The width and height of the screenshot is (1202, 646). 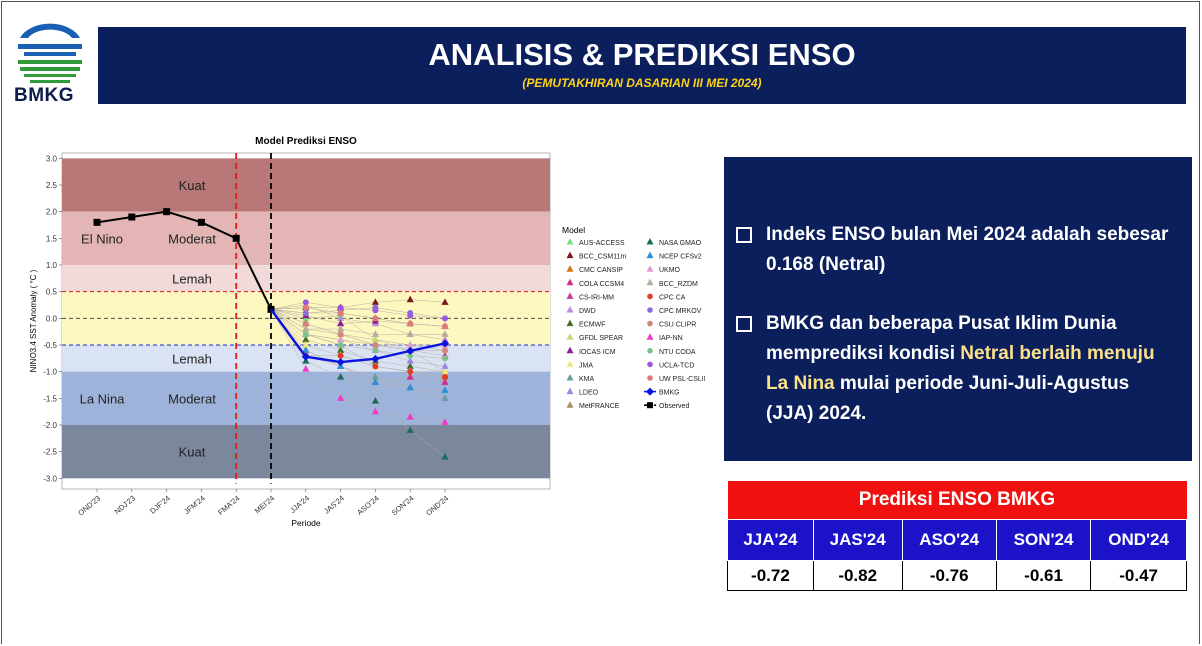 What do you see at coordinates (305, 356) in the screenshot?
I see `bmkg-point` at bounding box center [305, 356].